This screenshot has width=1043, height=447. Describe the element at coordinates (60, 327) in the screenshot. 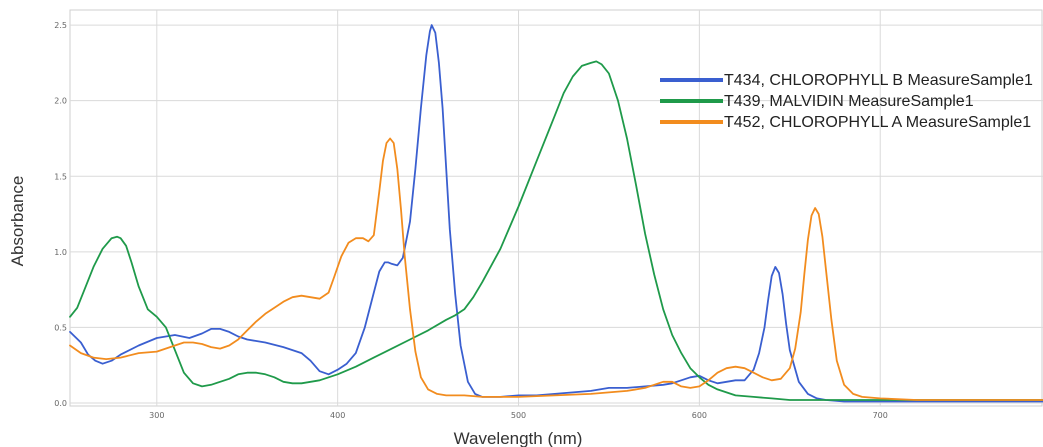

I see `y-tick-label: 0.5` at that location.